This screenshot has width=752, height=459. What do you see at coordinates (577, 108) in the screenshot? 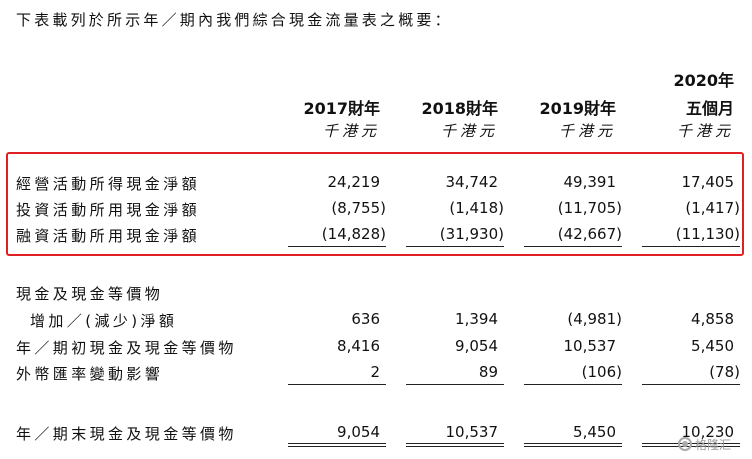
I see `col-header-2019: 2019財年` at bounding box center [577, 108].